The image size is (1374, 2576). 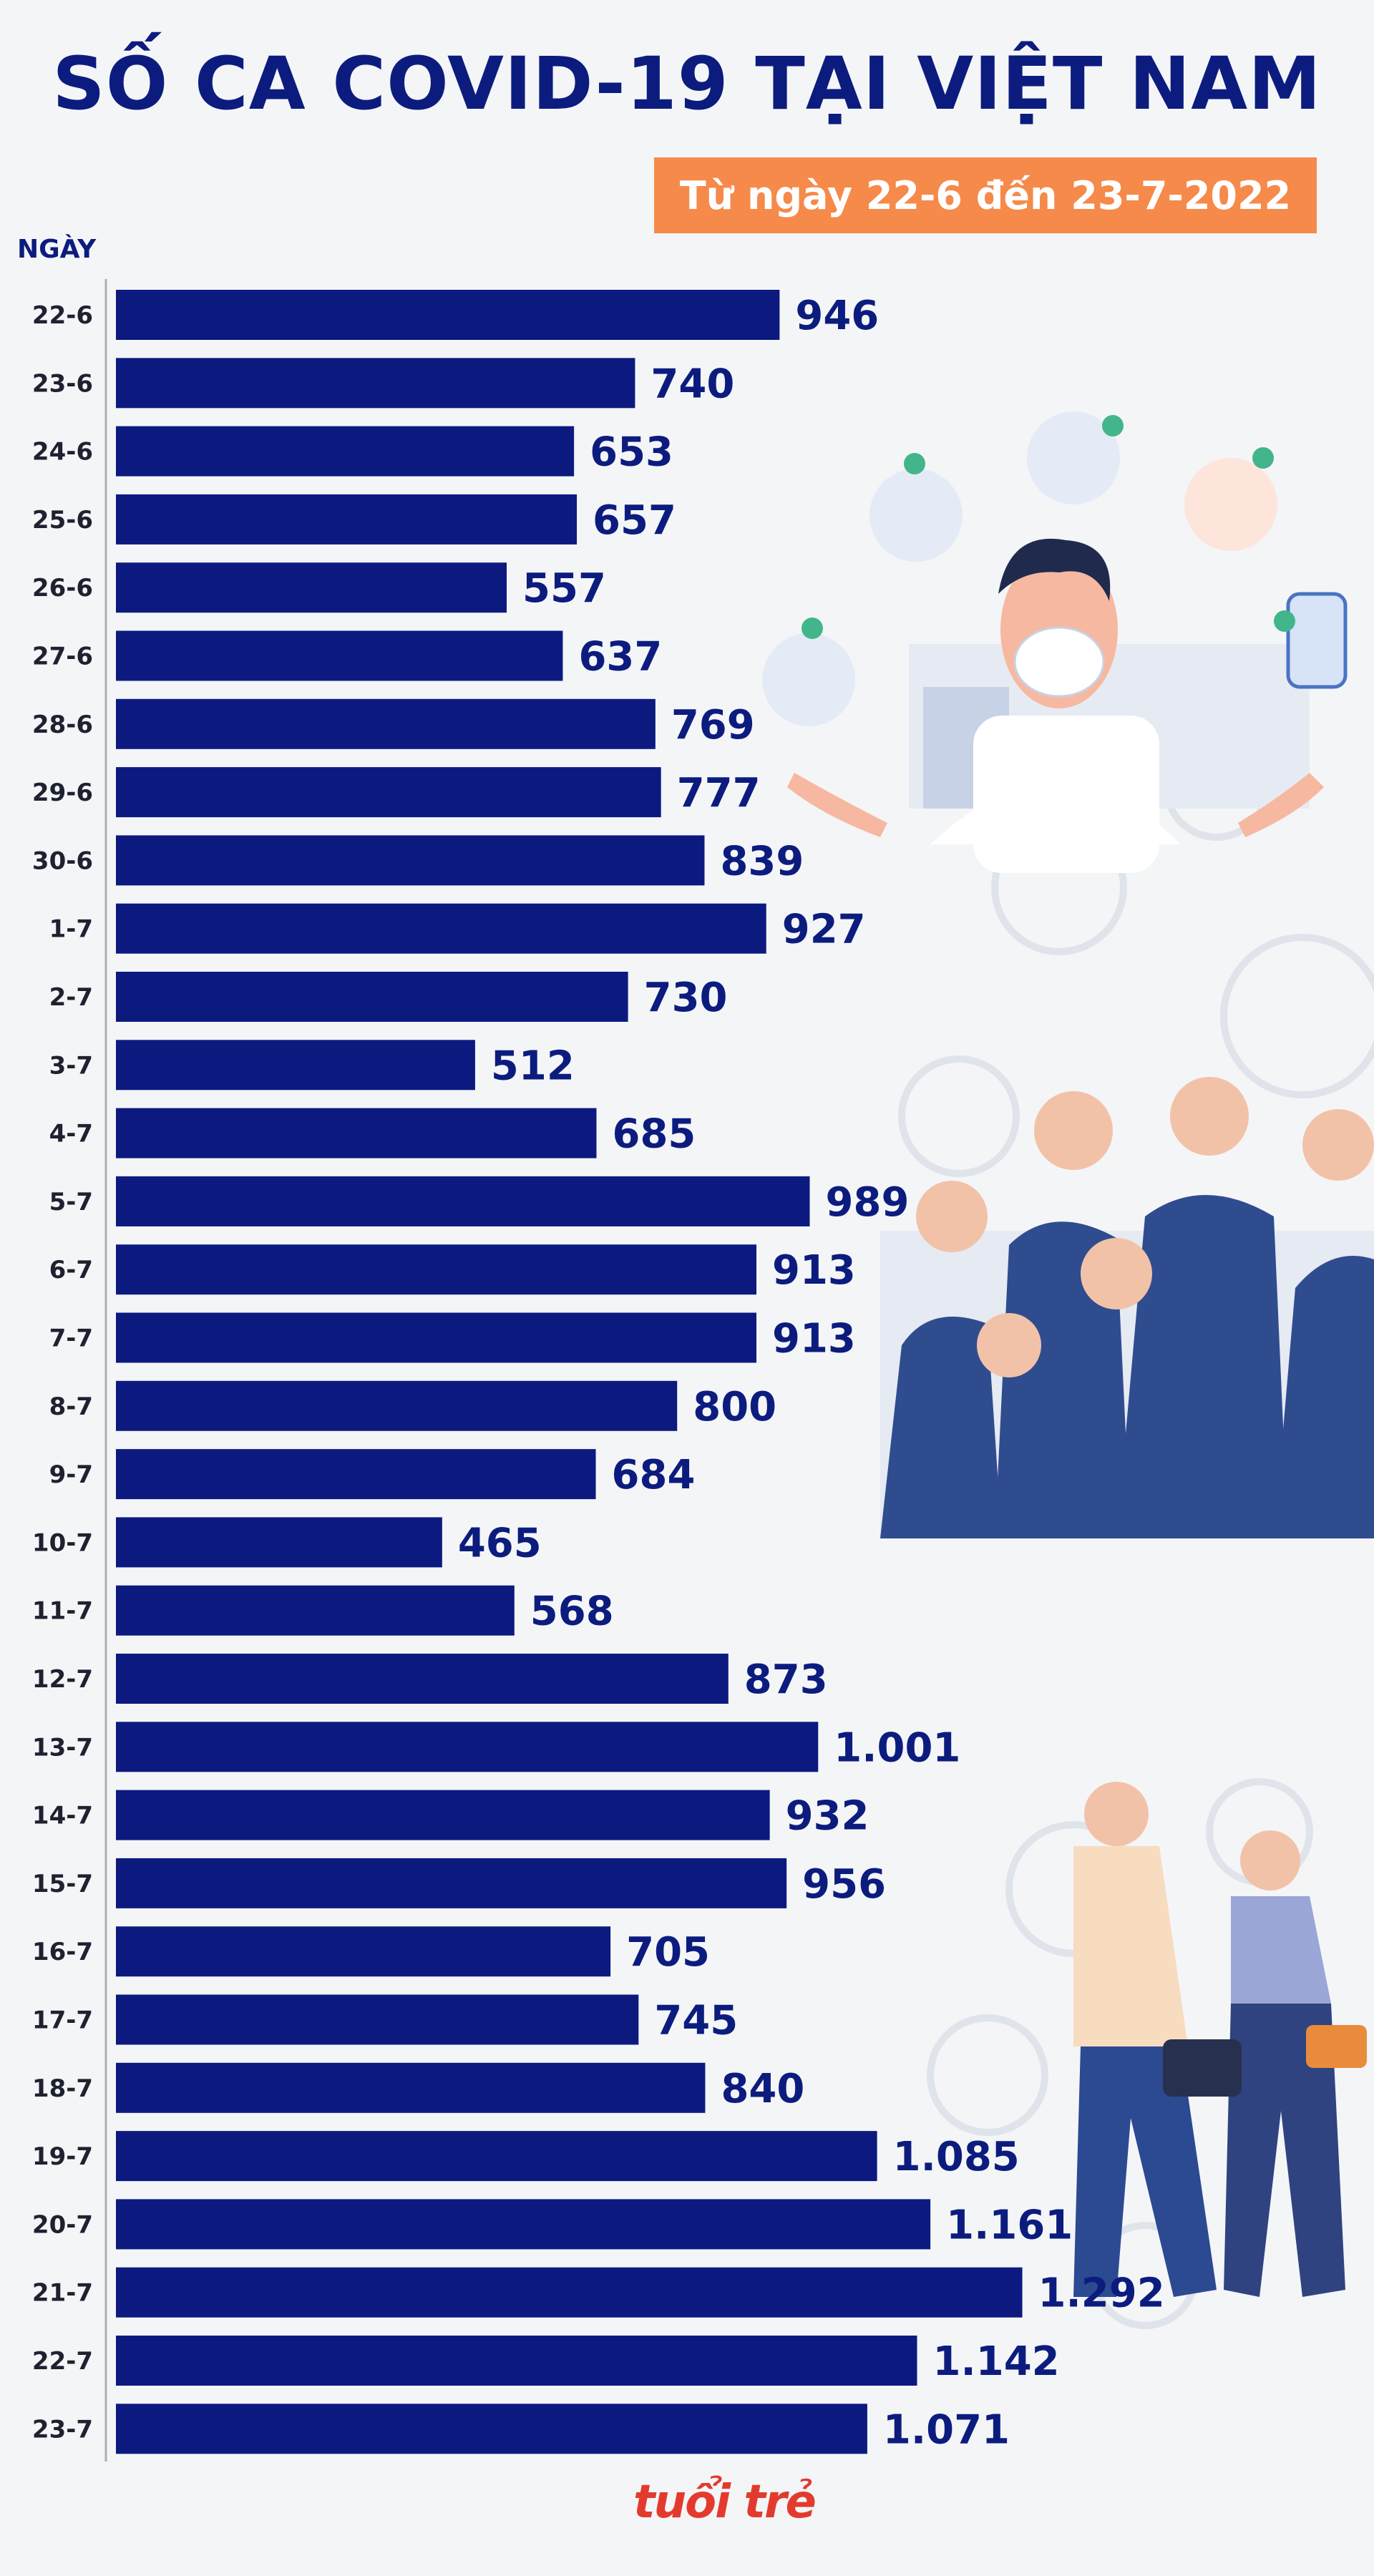 What do you see at coordinates (62, 2293) in the screenshot?
I see `category-label: 21-7` at bounding box center [62, 2293].